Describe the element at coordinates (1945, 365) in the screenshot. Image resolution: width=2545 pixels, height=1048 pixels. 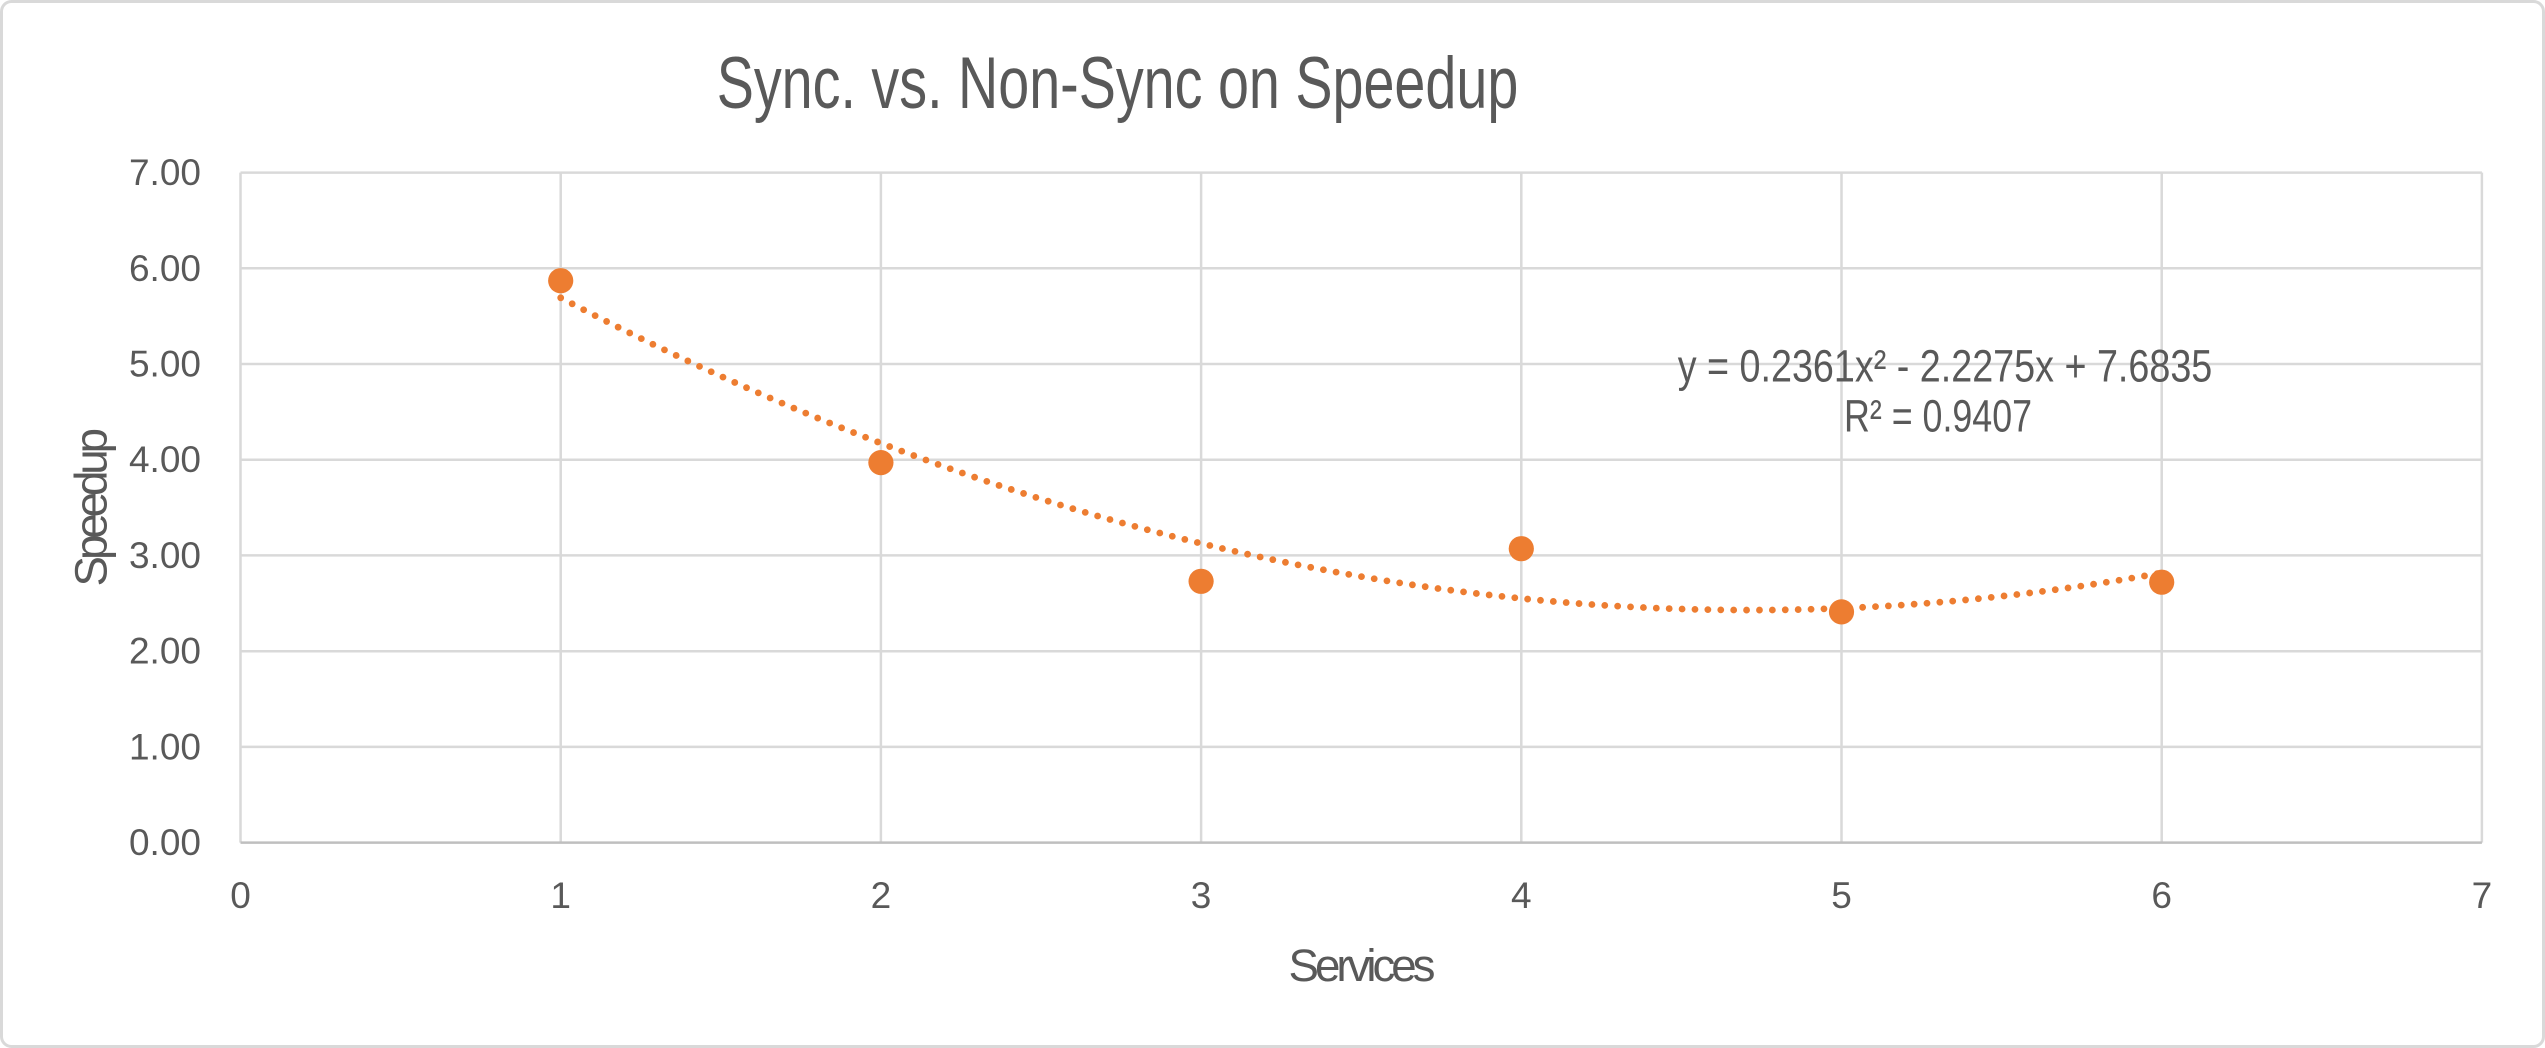
I see `svg-text:y = 0.2361x² - 2.2275x + 7.683: y = 0.2361x² - 2.2275x + 7.6835` at that location.